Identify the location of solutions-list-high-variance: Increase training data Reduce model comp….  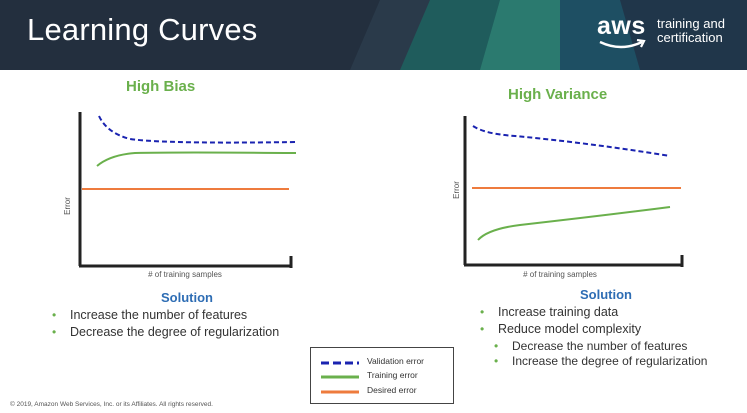
(559, 321).